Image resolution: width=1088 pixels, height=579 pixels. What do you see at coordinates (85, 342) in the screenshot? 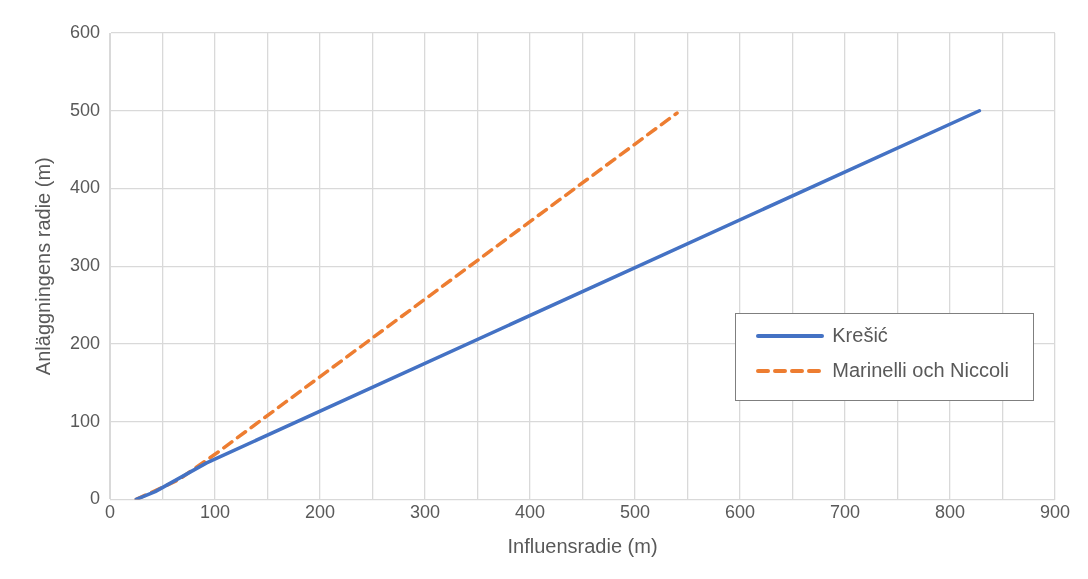
I see `y-tick-label: 200` at bounding box center [85, 342].